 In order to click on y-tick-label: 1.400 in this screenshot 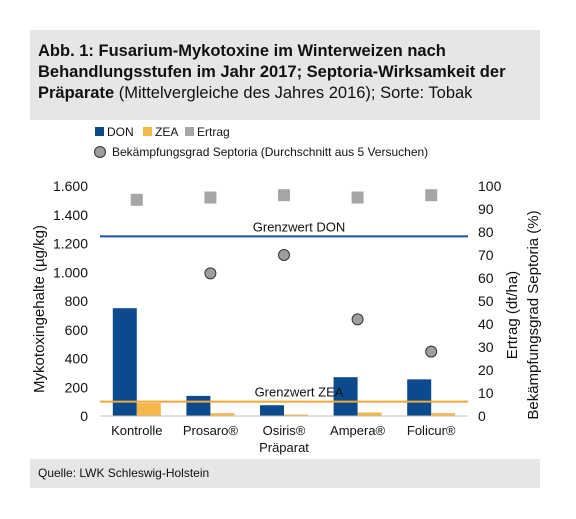, I will do `click(70, 215)`.